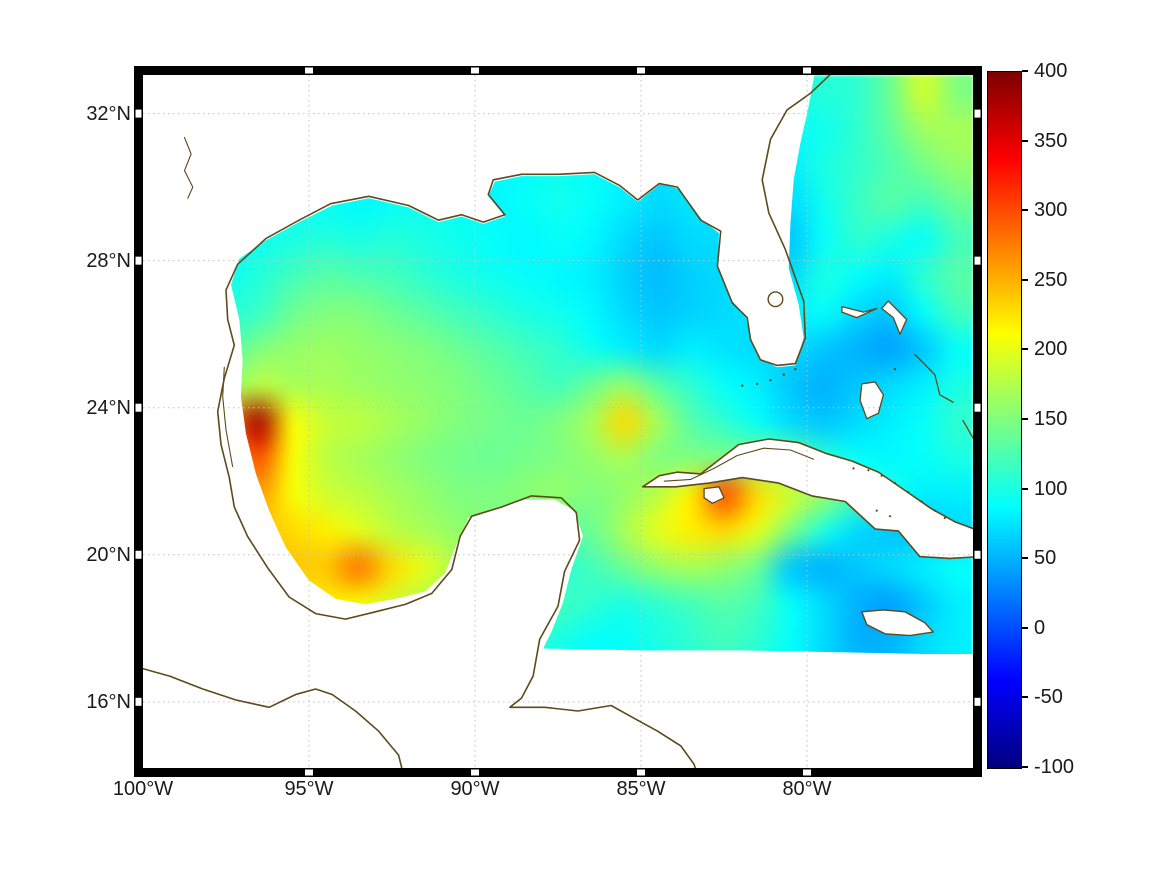 This screenshot has width=1167, height=875. Describe the element at coordinates (108, 113) in the screenshot. I see `y-tick-label: 32°N` at that location.